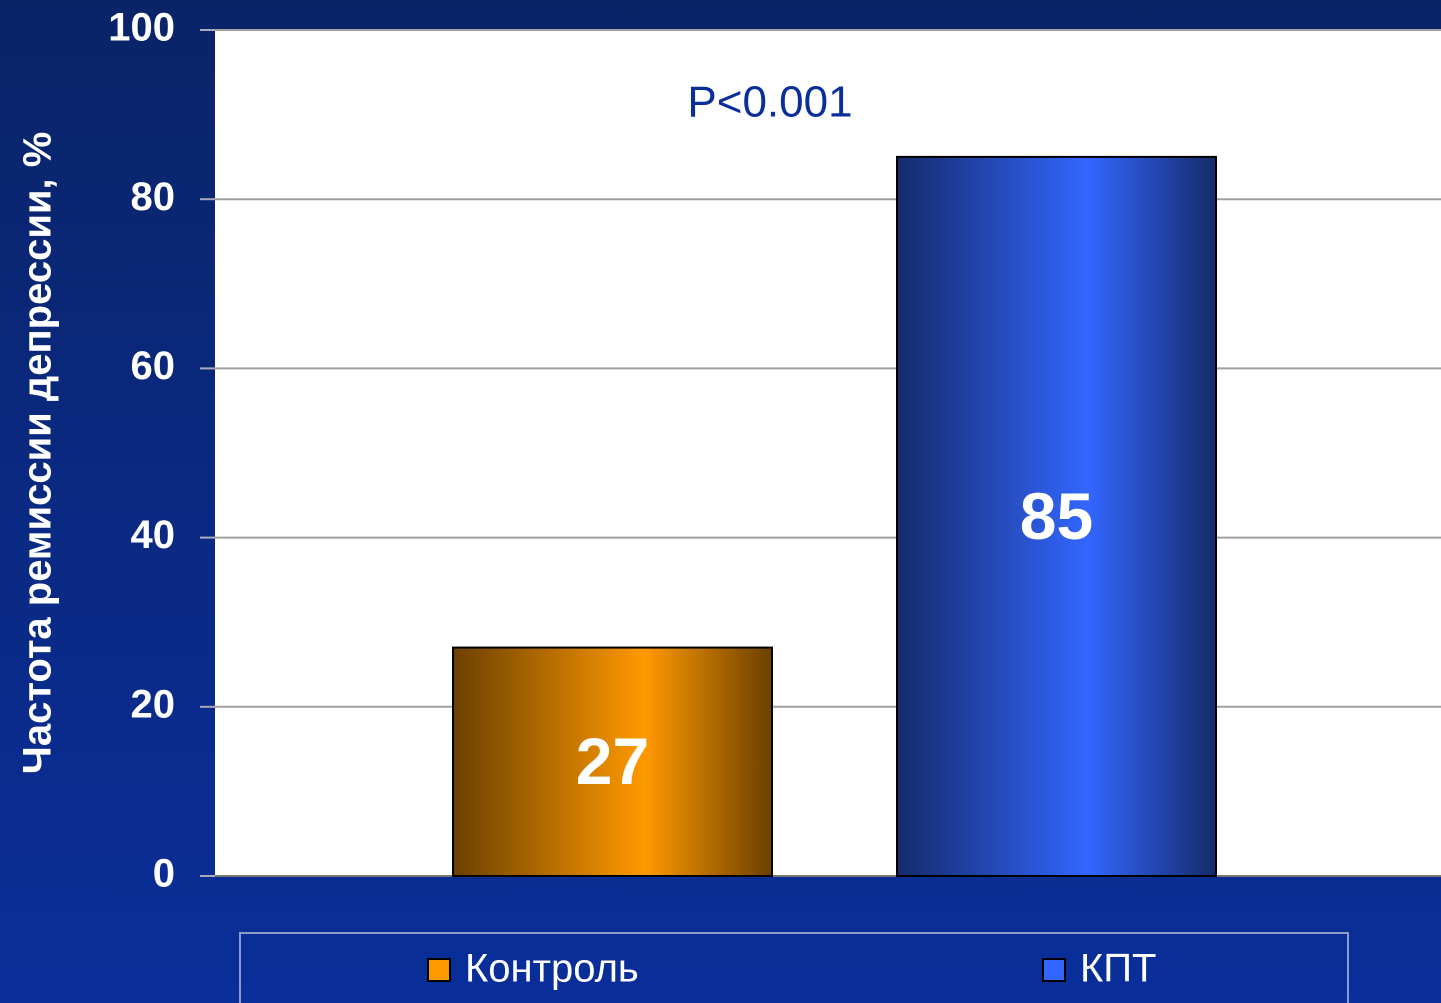 The width and height of the screenshot is (1441, 1003). Describe the element at coordinates (153, 197) in the screenshot. I see `y-tick-label: 80` at that location.